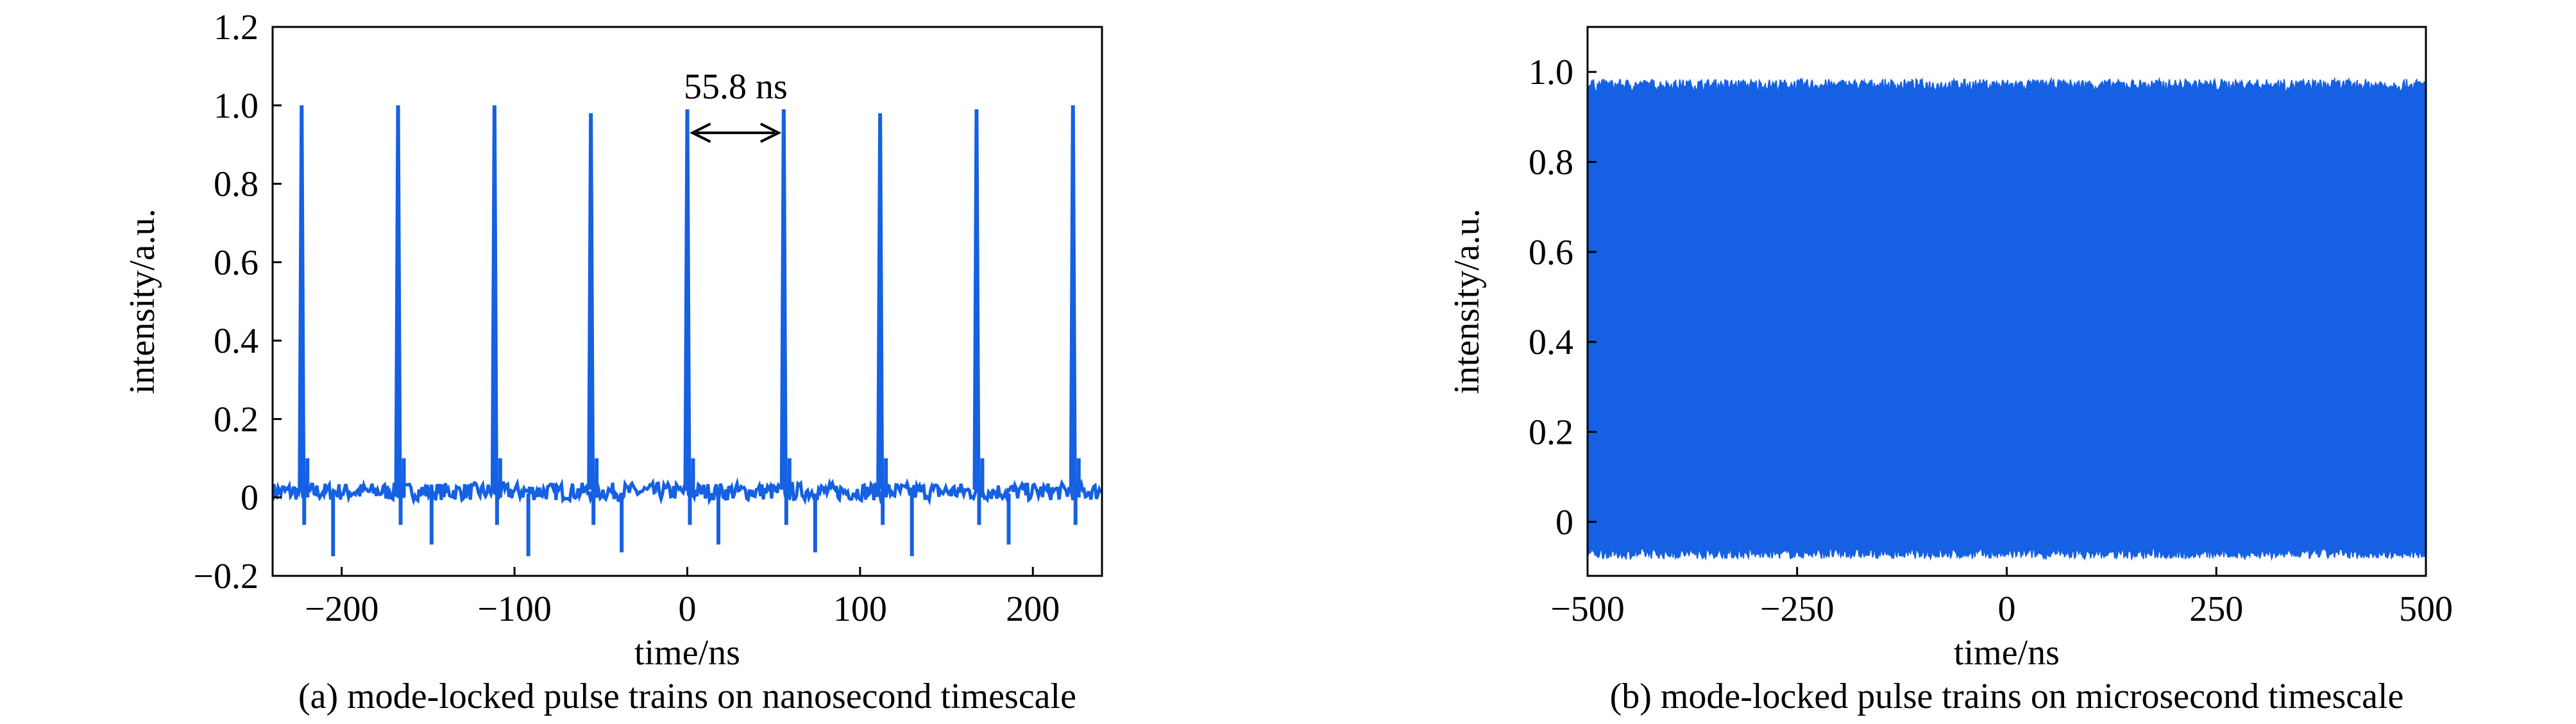  Describe the element at coordinates (1563, 298) in the screenshot. I see `chart-b-y-ticks: 0 0.2 0.4 0.6 0.8 1.0` at that location.